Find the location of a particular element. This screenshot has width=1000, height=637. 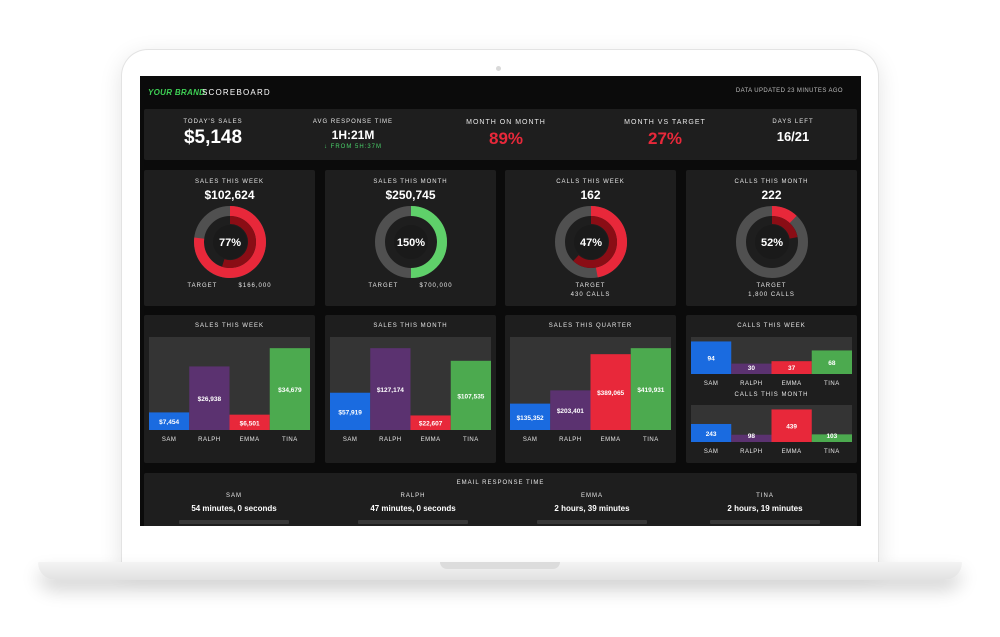

progress-ring: 77% is located at coordinates (229, 242).